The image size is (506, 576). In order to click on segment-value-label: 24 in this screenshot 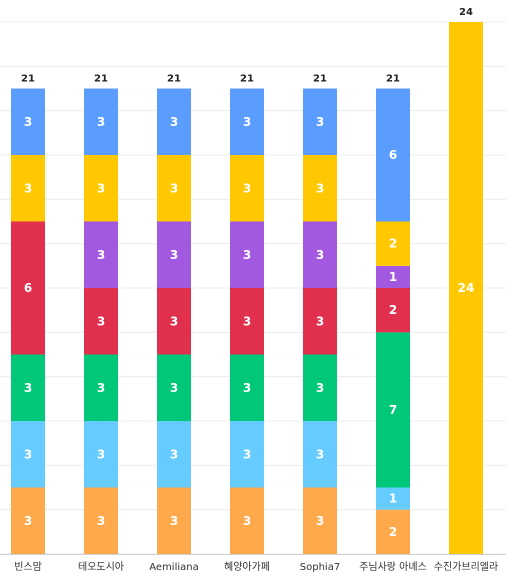, I will do `click(466, 288)`.